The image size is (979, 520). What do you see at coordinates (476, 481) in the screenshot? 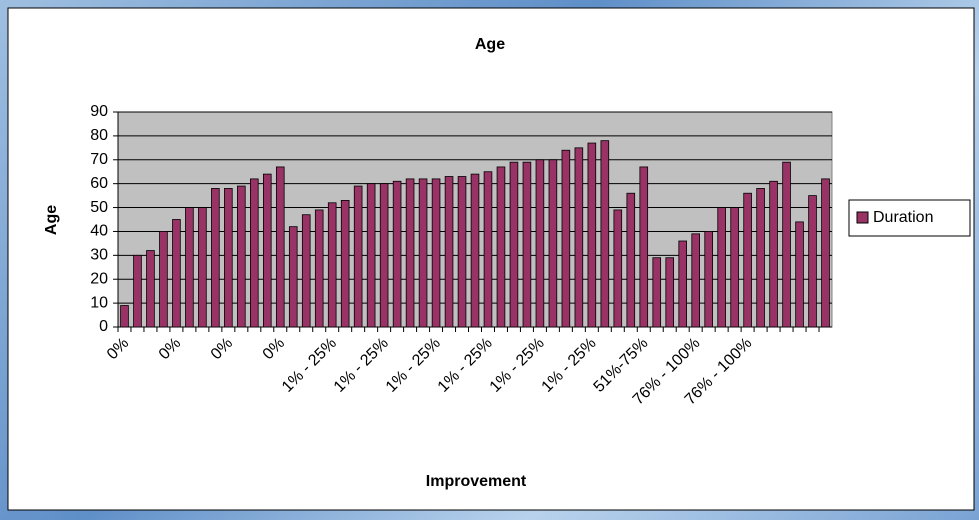
I see `x-axis-label: Improvement` at bounding box center [476, 481].